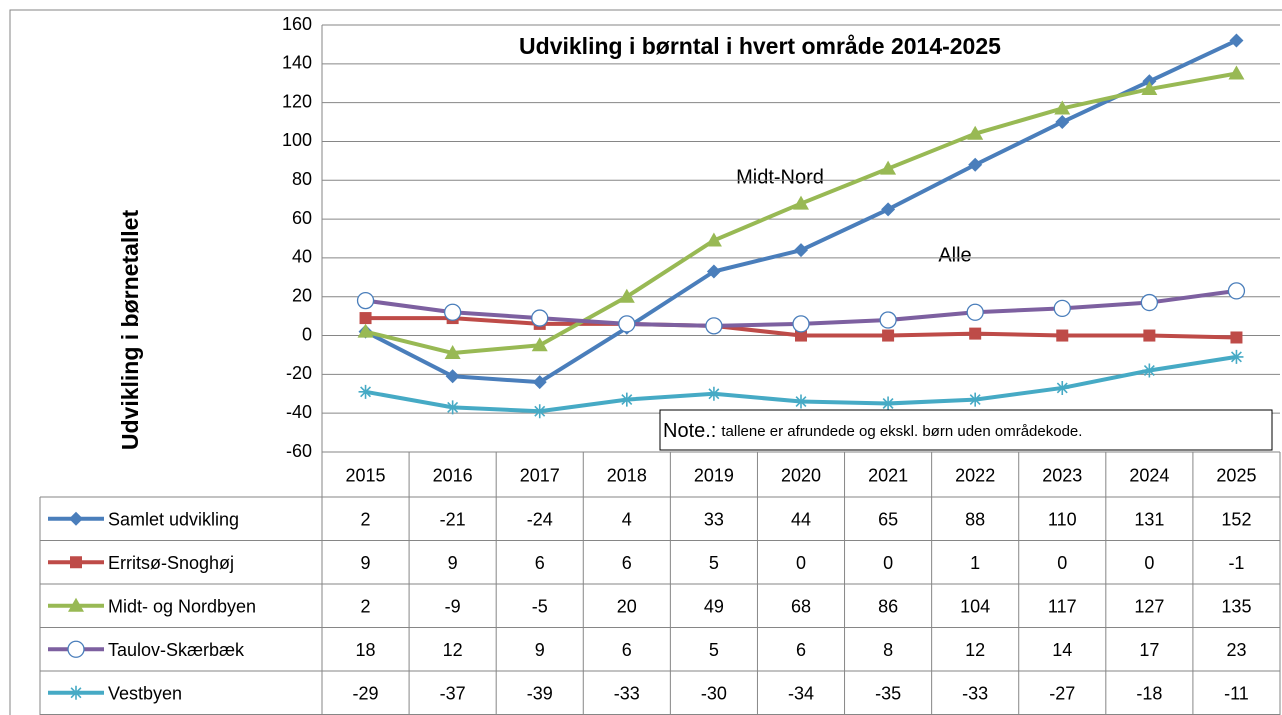  I want to click on legend-label: Taulov-Skærbæk, so click(176, 650).